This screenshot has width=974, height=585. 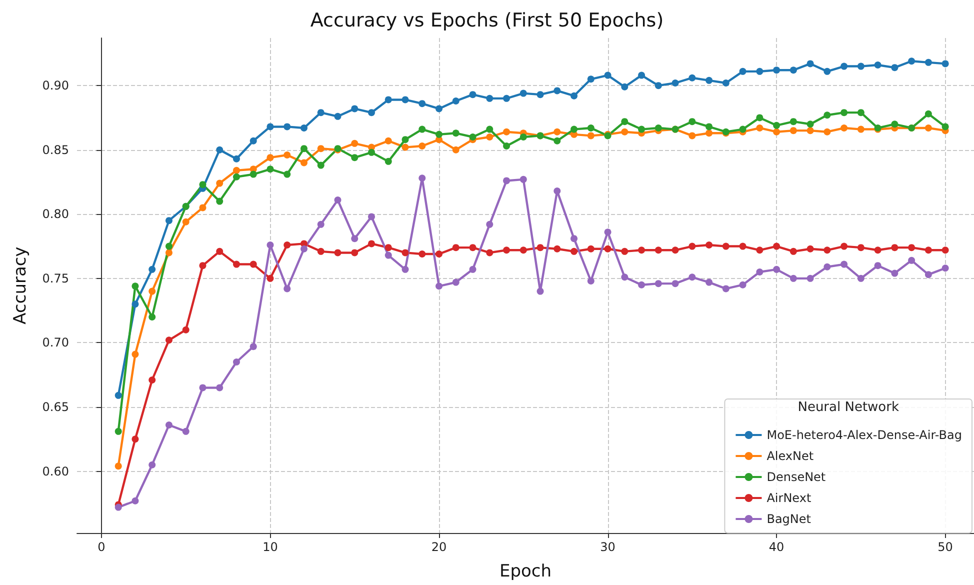 What do you see at coordinates (789, 519) in the screenshot?
I see `legend-label: BagNet` at bounding box center [789, 519].